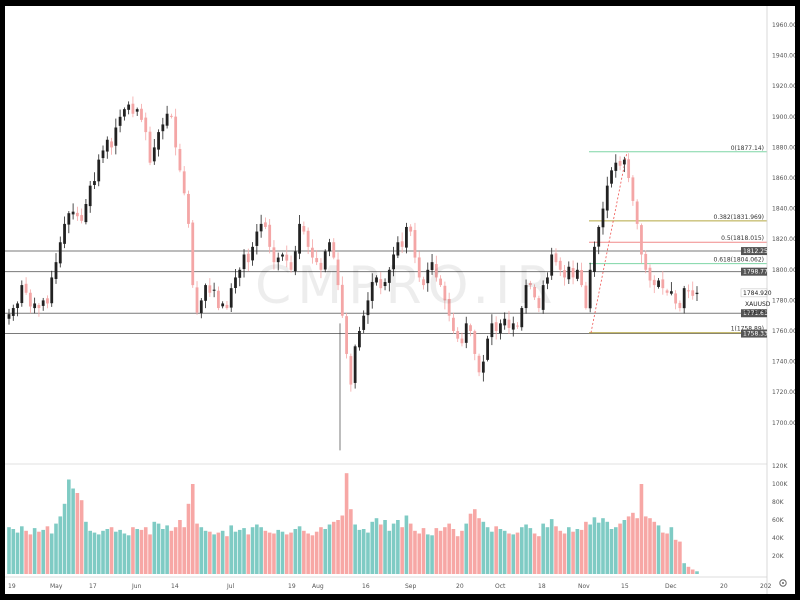 This screenshot has width=800, height=600. Describe the element at coordinates (783, 56) in the screenshot. I see `price-tick-label: 1940.000` at that location.